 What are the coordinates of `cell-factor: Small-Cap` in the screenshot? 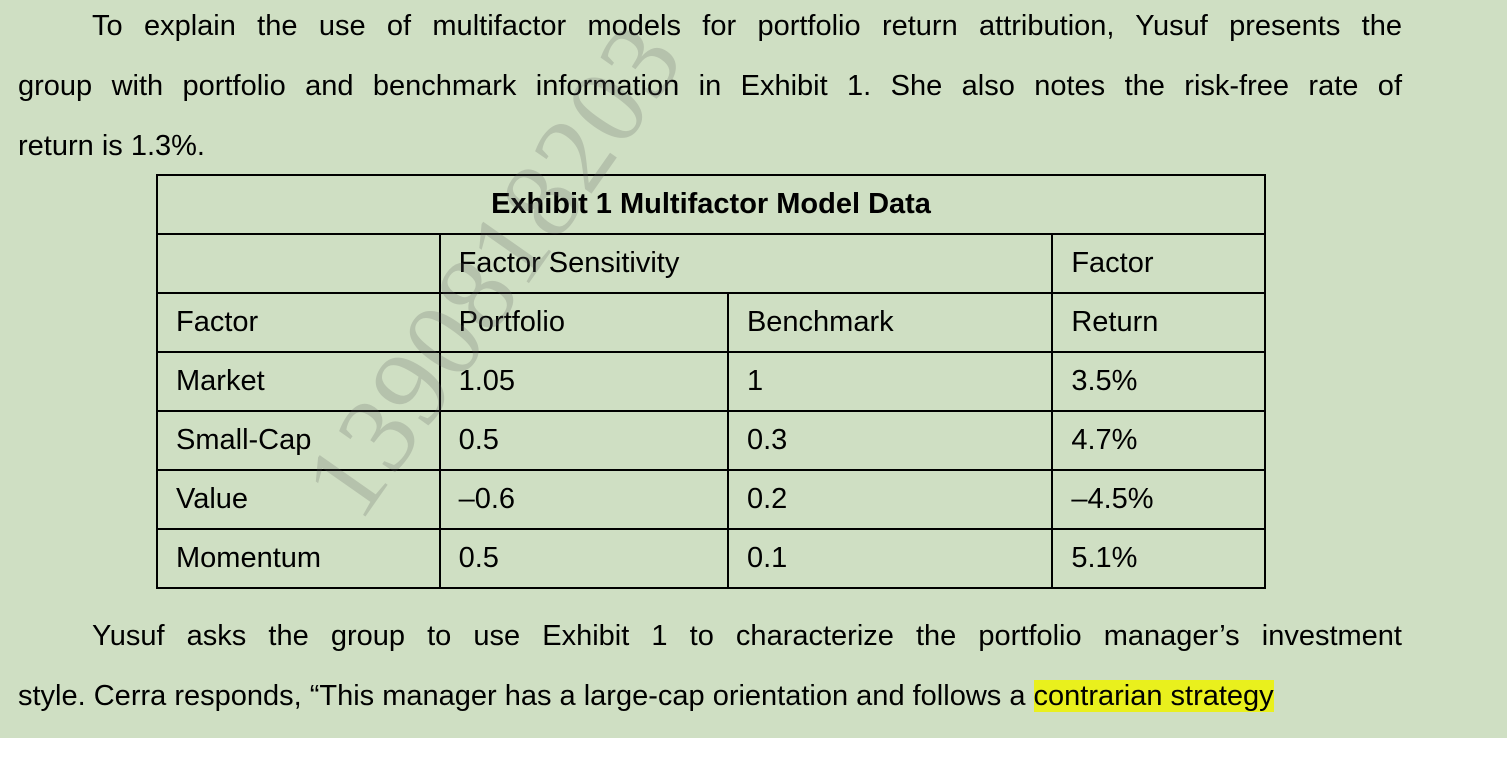 It's located at (298, 440).